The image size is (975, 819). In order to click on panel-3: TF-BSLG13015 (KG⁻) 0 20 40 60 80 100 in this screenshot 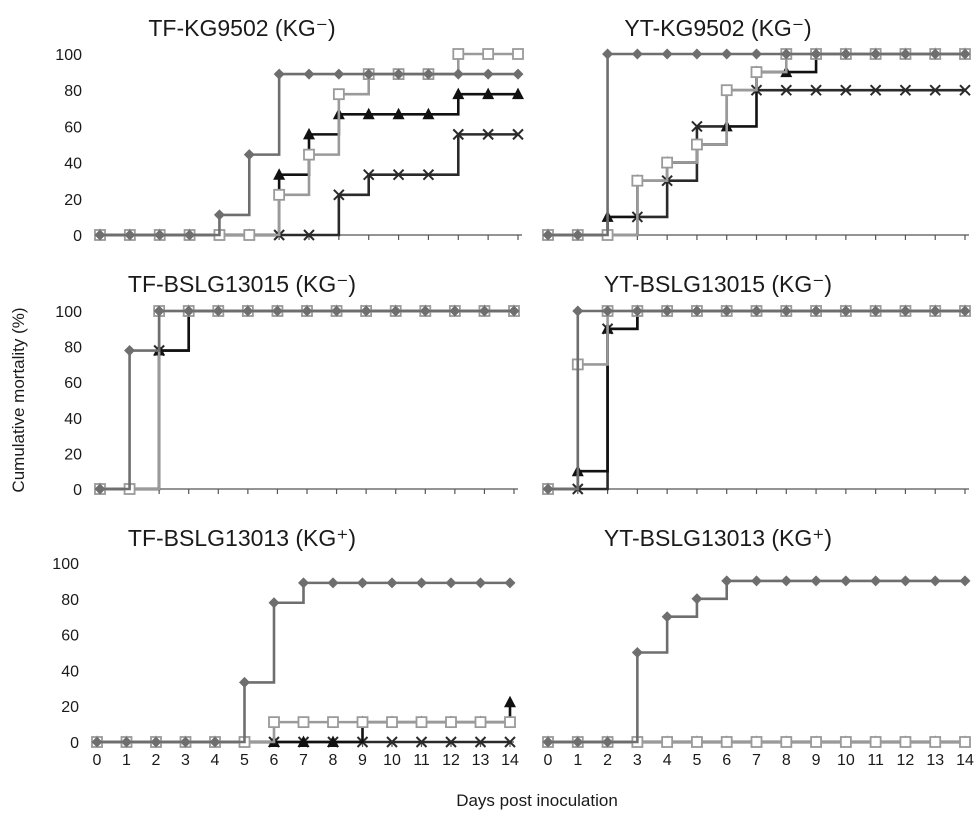, I will do `click(287, 385)`.